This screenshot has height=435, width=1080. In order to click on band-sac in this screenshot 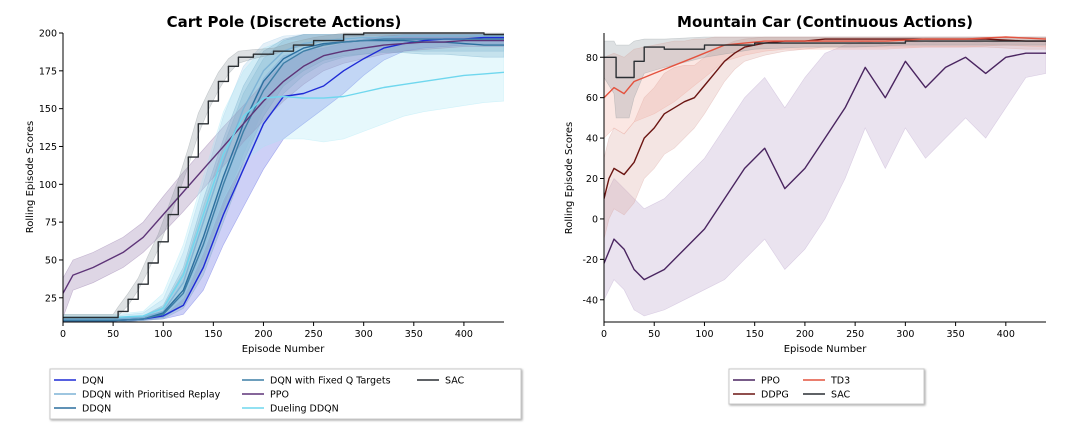, I will do `click(825, 77)`.